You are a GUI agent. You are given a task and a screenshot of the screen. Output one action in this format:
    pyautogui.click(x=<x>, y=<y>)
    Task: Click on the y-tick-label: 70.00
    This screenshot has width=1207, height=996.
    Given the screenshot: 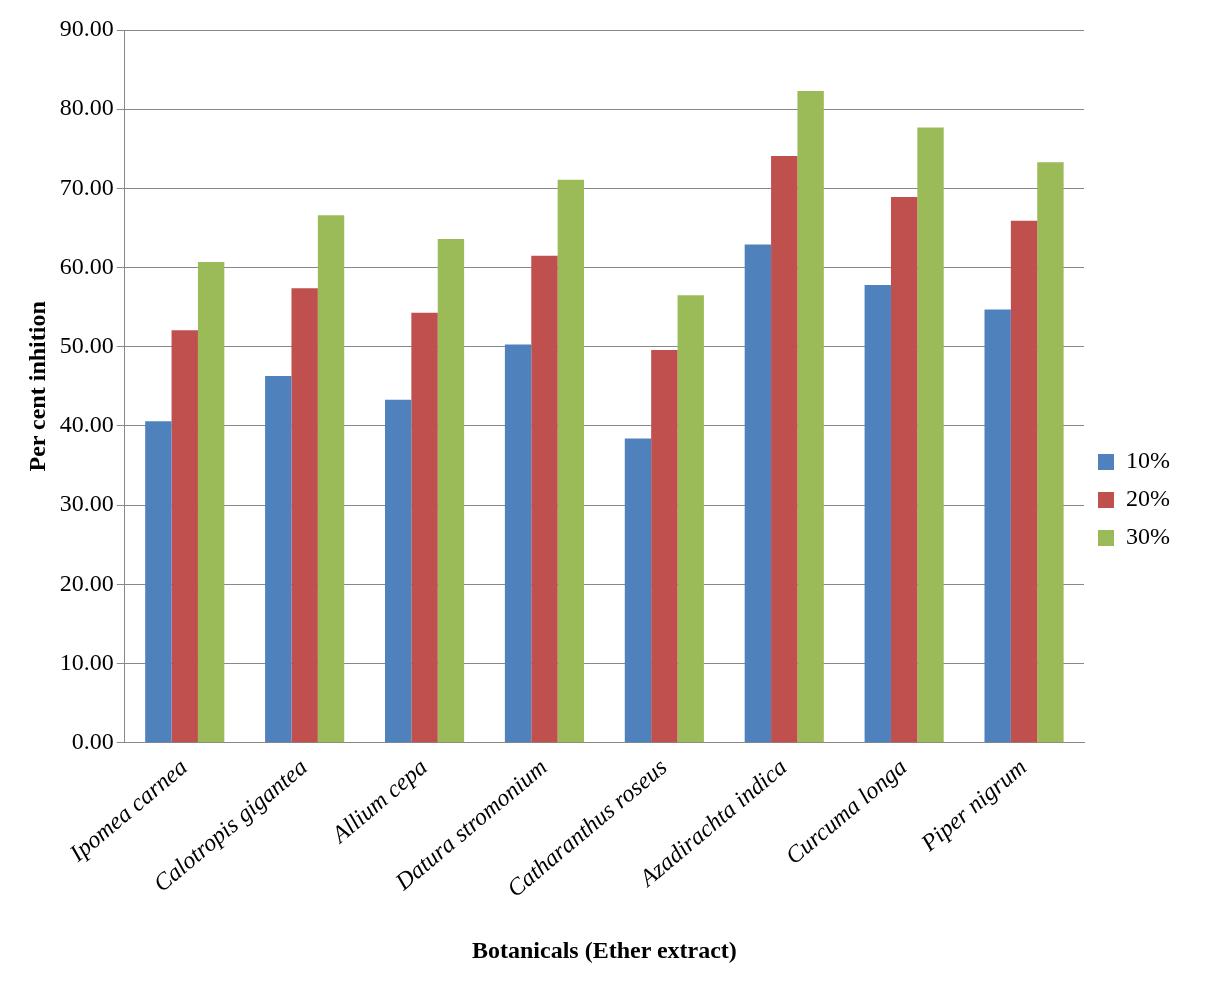 What is the action you would take?
    pyautogui.click(x=86, y=186)
    